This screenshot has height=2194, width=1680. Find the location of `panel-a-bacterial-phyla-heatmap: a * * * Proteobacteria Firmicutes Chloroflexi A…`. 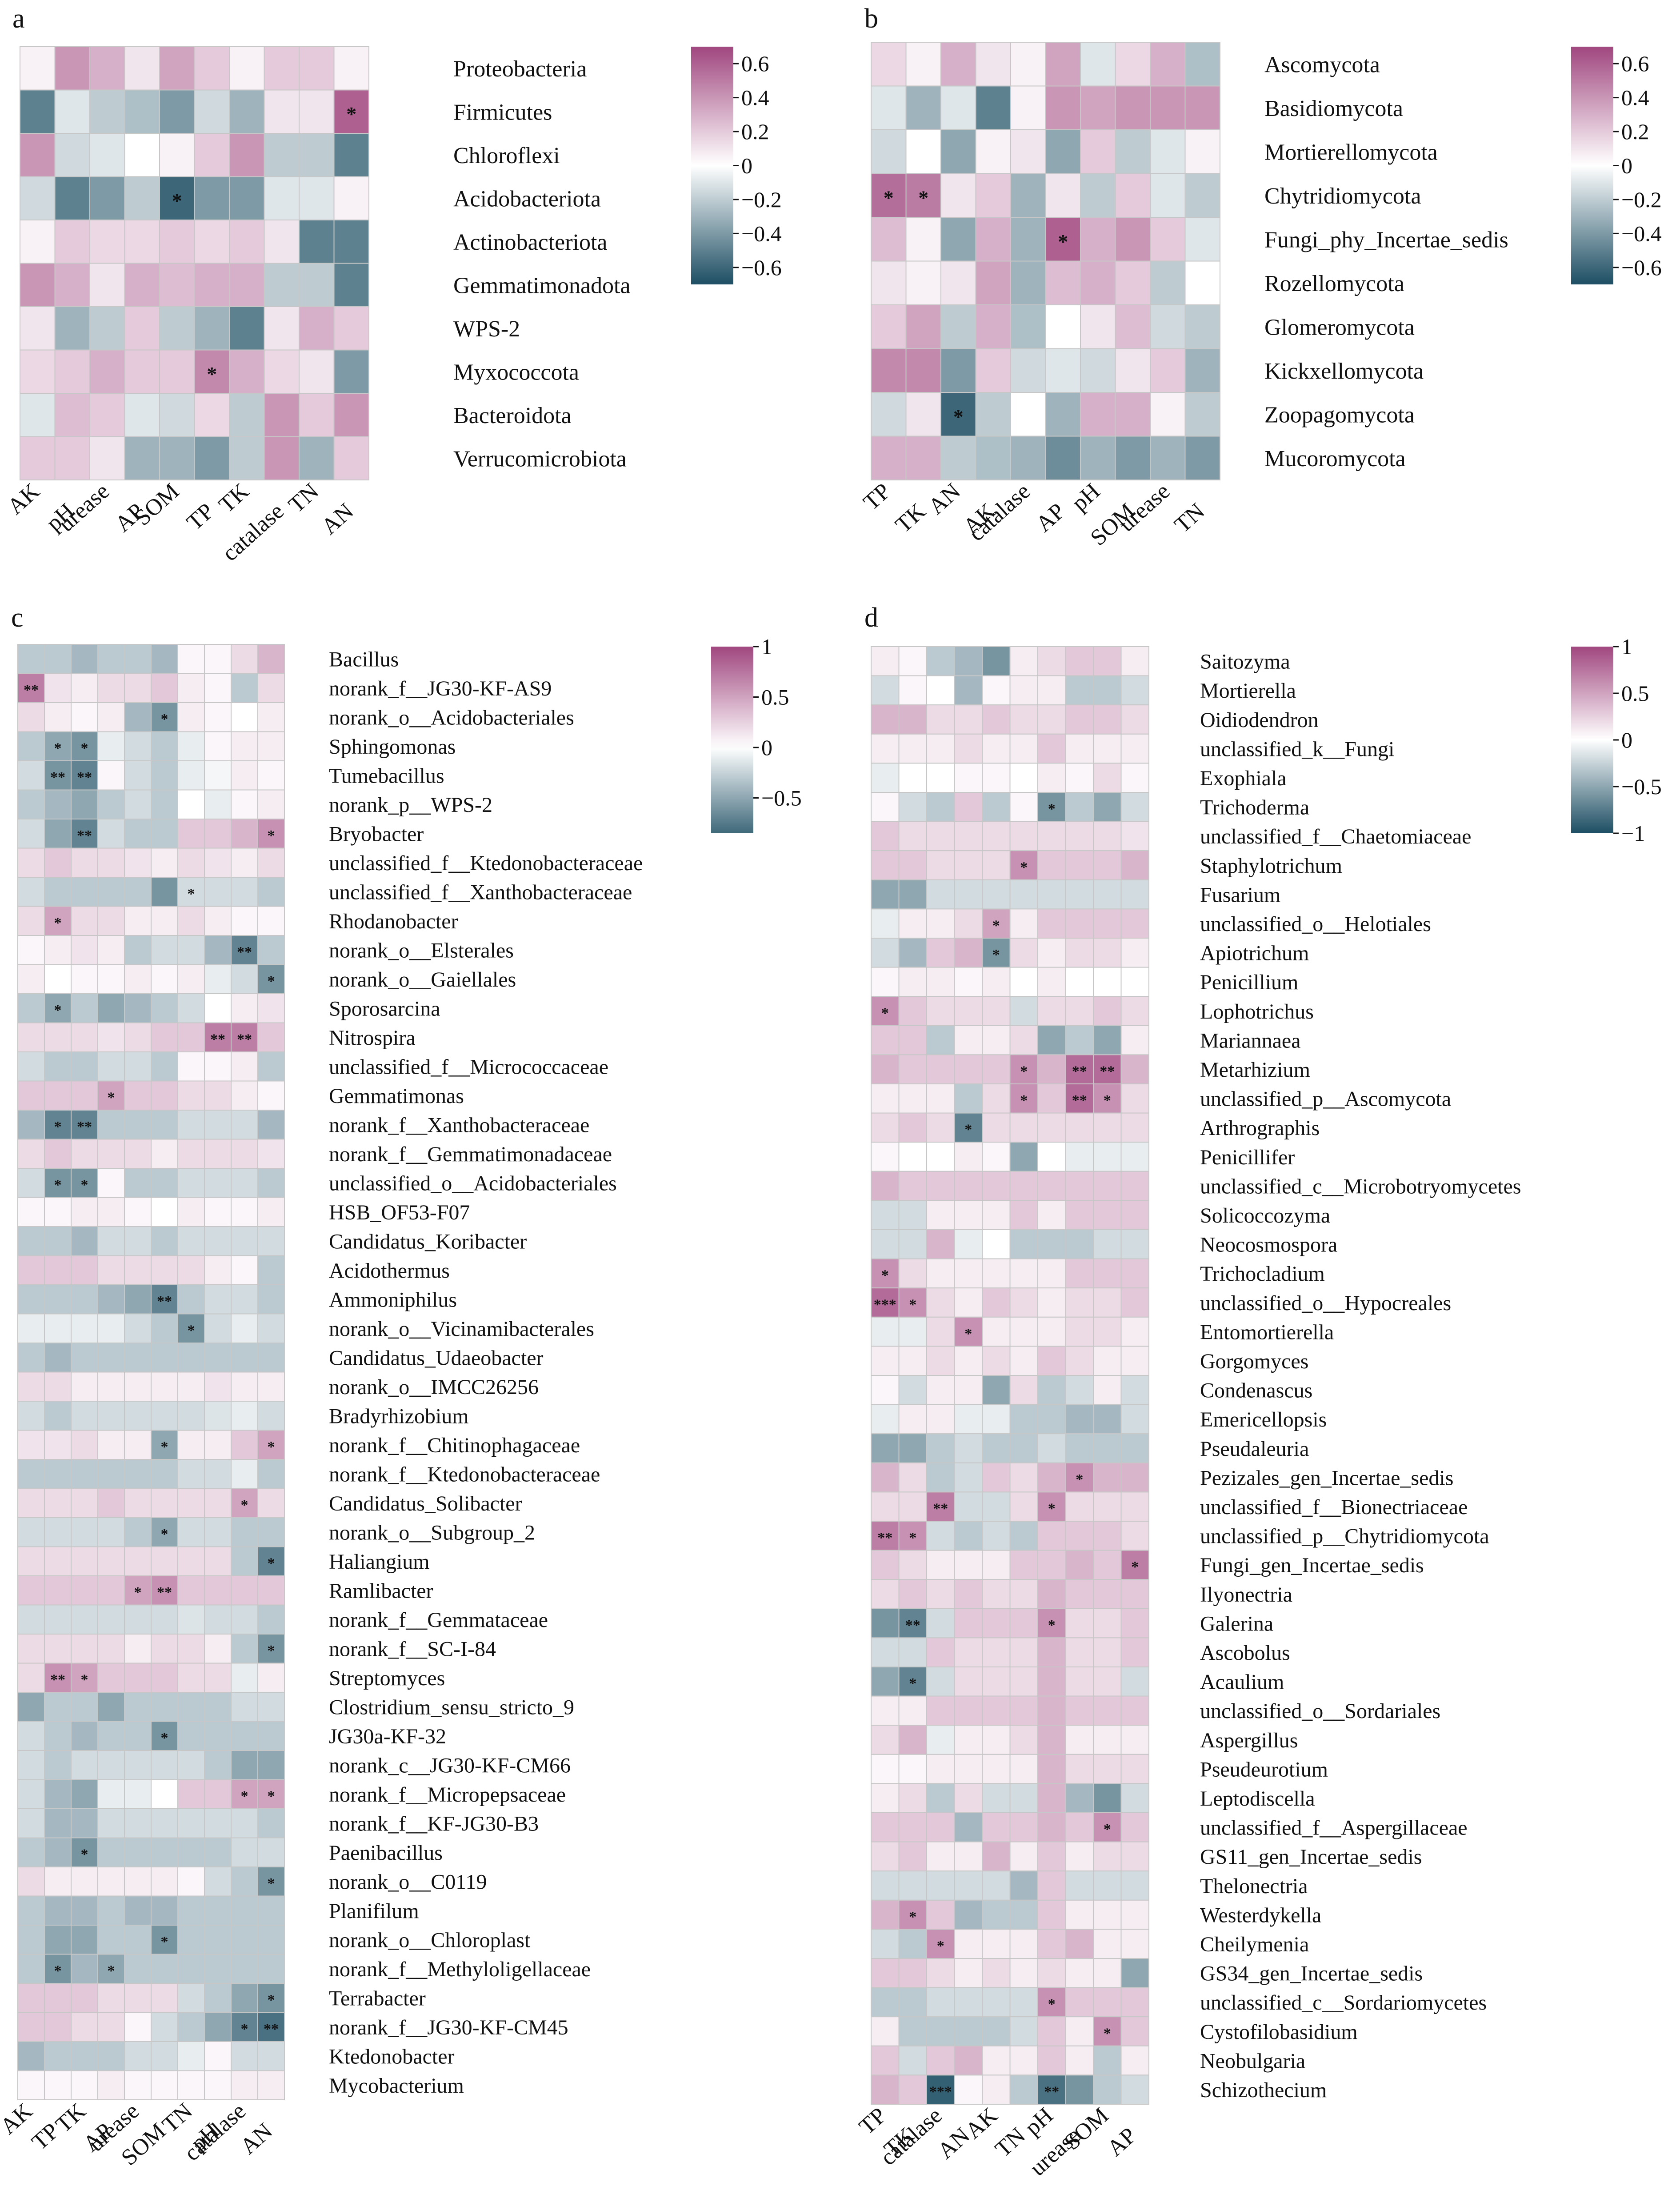

panel-a-bacterial-phyla-heatmap: a * * * Proteobacteria Firmicutes Chloroflexi A… is located at coordinates (392, 285).